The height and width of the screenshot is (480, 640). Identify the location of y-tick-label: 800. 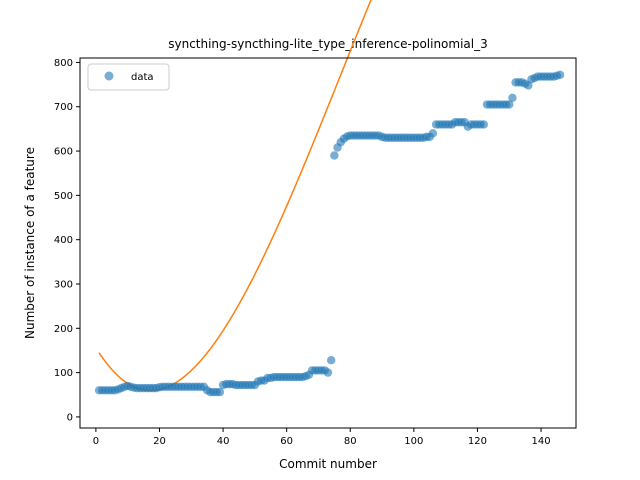
(63, 63).